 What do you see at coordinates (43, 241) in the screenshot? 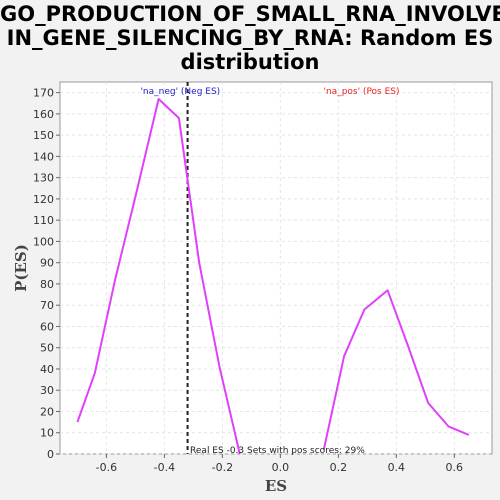
I see `y-tick-label: 100` at bounding box center [43, 241].